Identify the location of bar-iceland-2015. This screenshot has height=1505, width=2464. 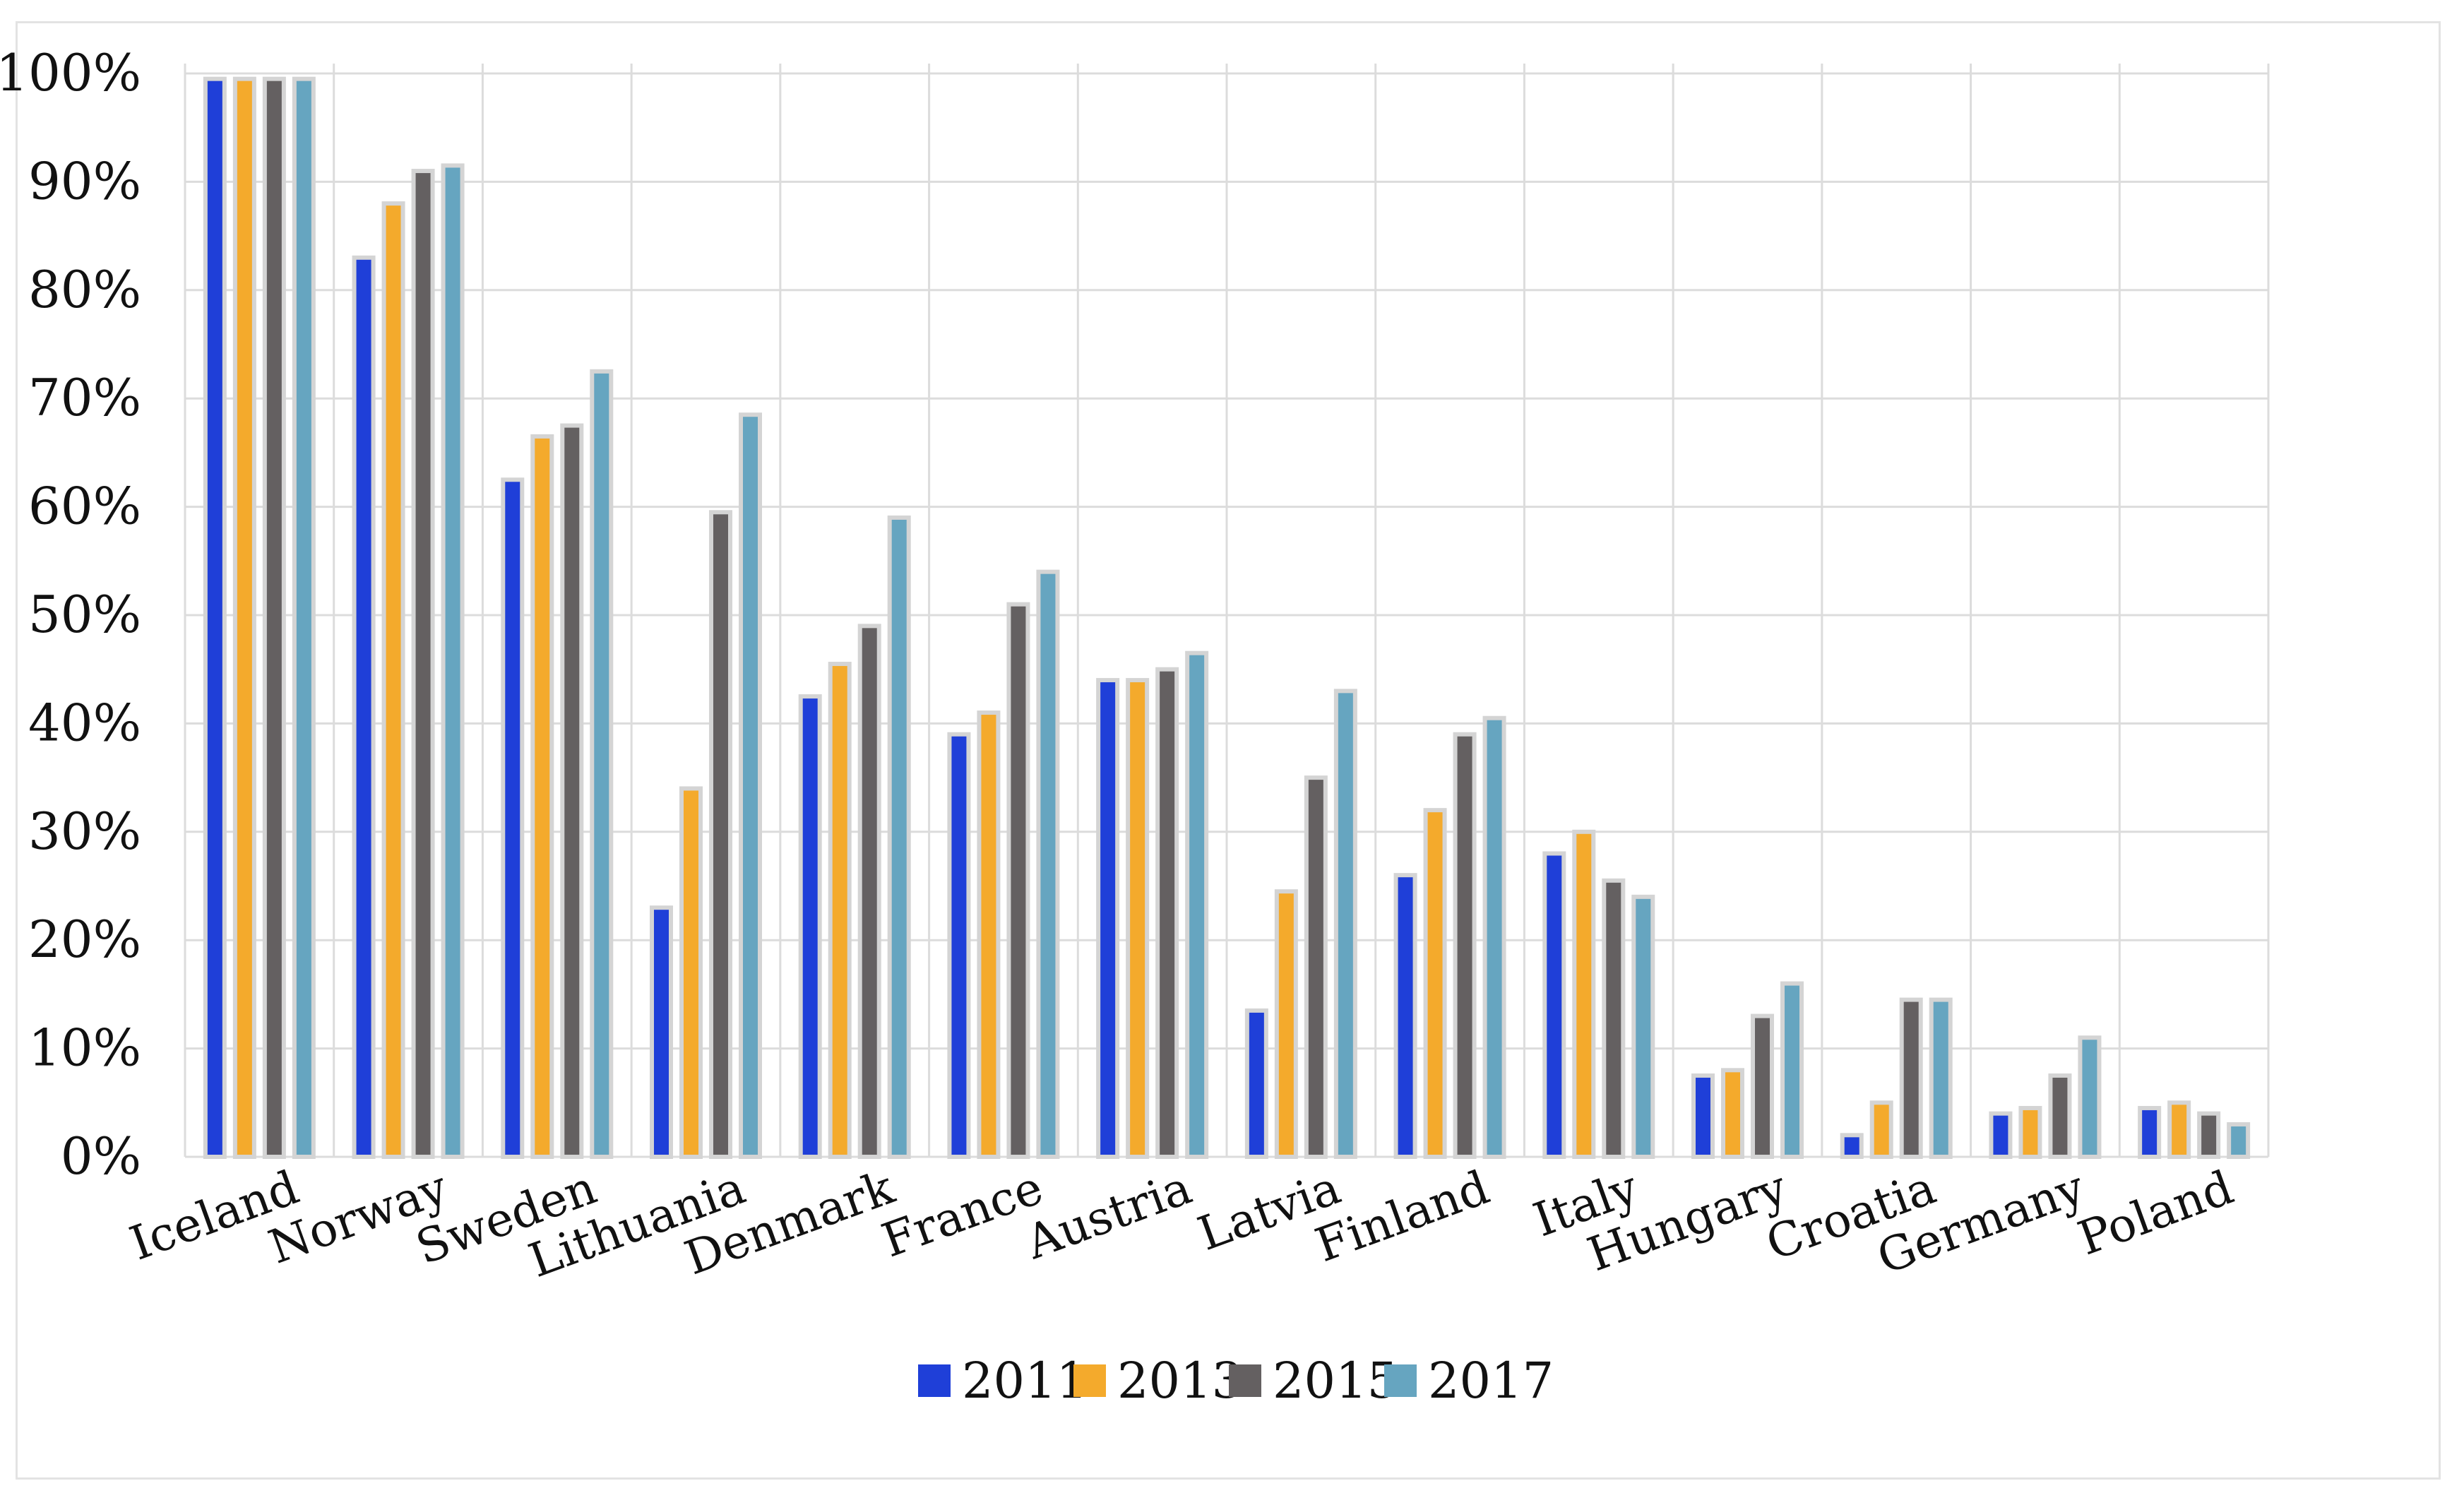
(274, 617).